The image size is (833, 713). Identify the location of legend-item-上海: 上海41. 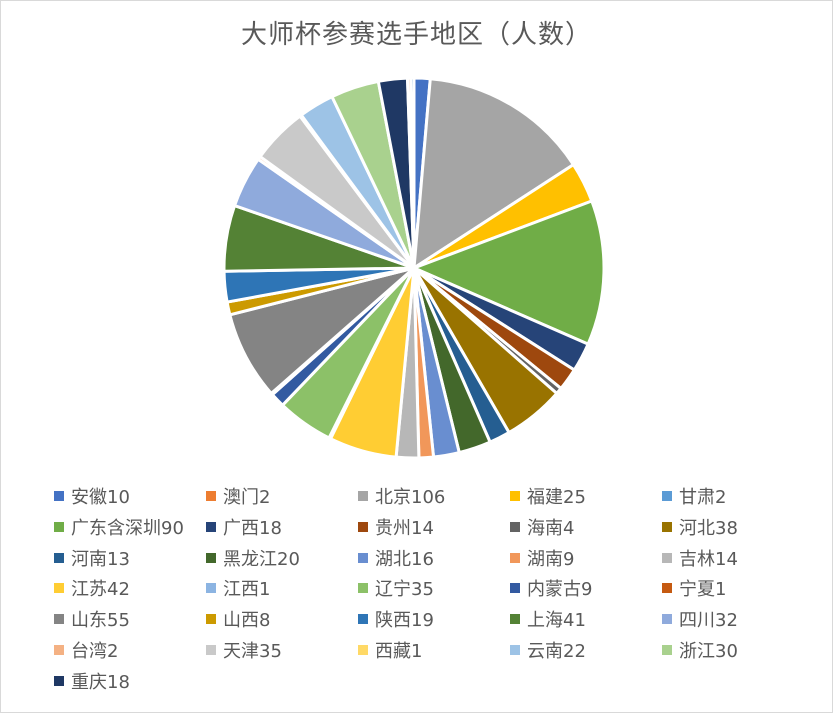
(548, 619).